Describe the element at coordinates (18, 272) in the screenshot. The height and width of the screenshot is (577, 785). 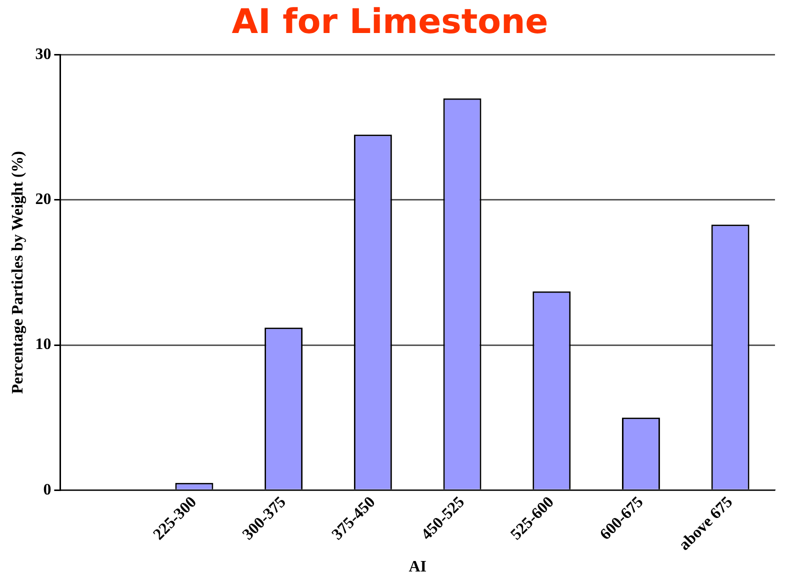
I see `y-axis-title: Percentage Particles by Weight (%)` at that location.